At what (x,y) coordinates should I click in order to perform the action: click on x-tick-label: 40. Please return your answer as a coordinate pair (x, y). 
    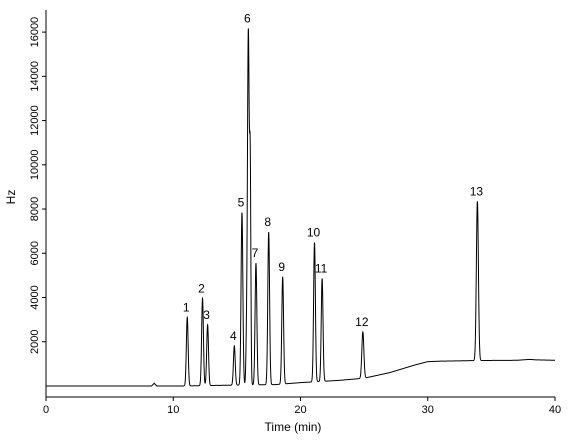
    Looking at the image, I should click on (555, 410).